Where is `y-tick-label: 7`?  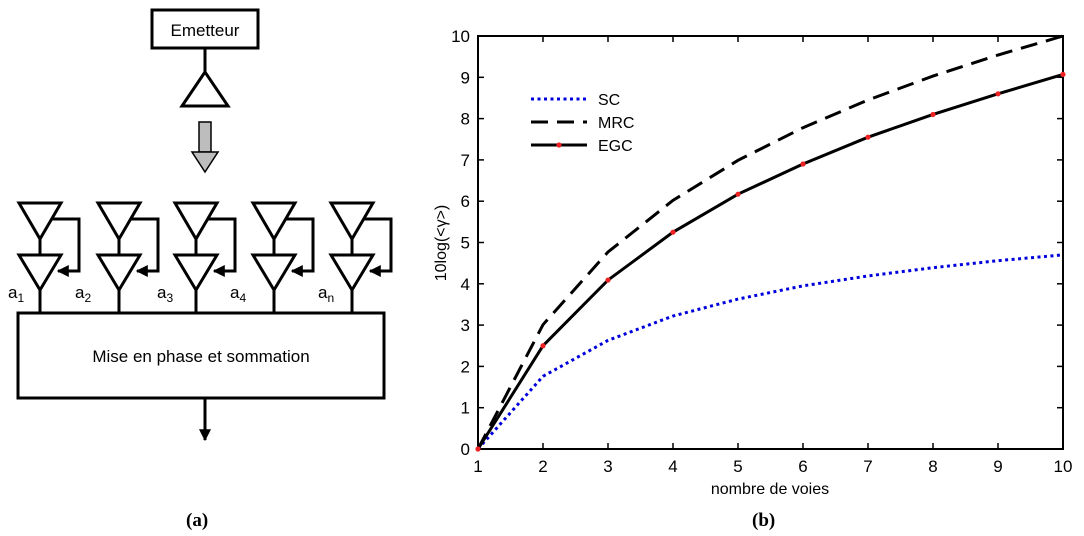
y-tick-label: 7 is located at coordinates (465, 160).